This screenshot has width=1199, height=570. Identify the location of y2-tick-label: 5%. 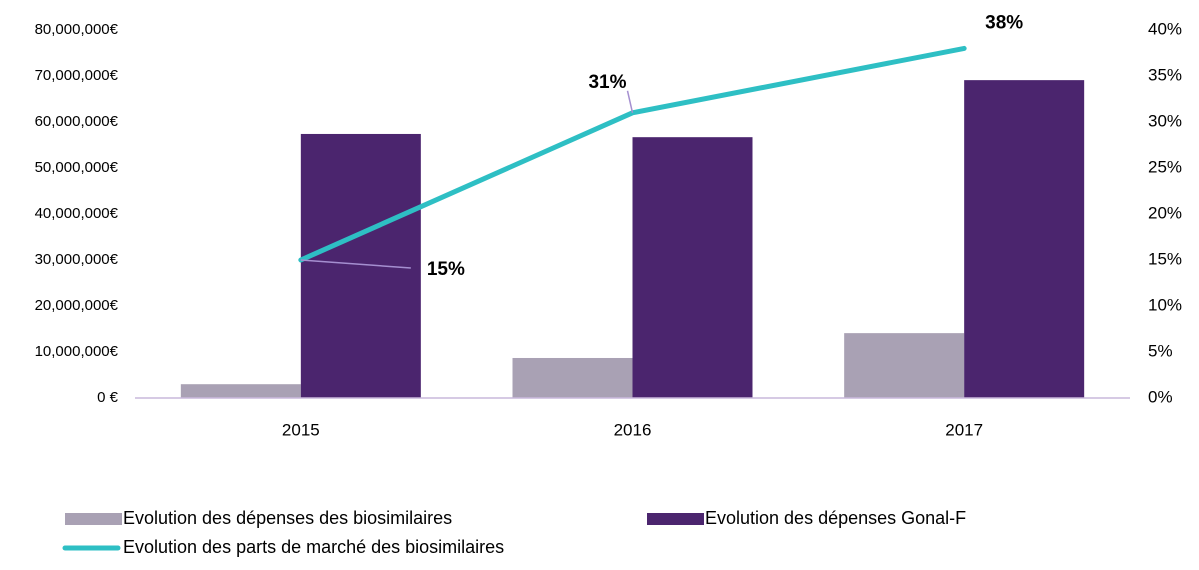
(1160, 350).